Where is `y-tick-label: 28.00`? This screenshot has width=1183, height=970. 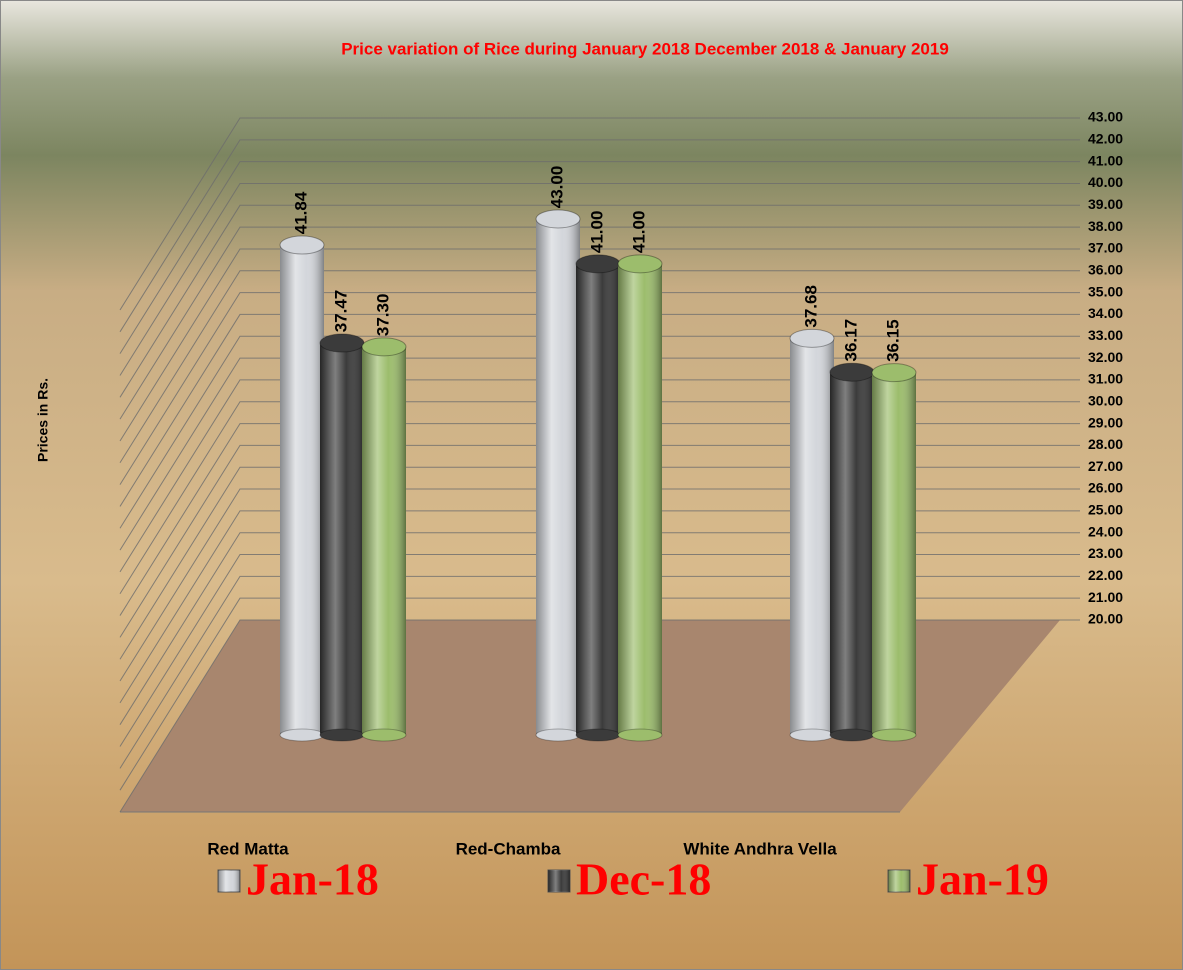
y-tick-label: 28.00 is located at coordinates (1105, 444).